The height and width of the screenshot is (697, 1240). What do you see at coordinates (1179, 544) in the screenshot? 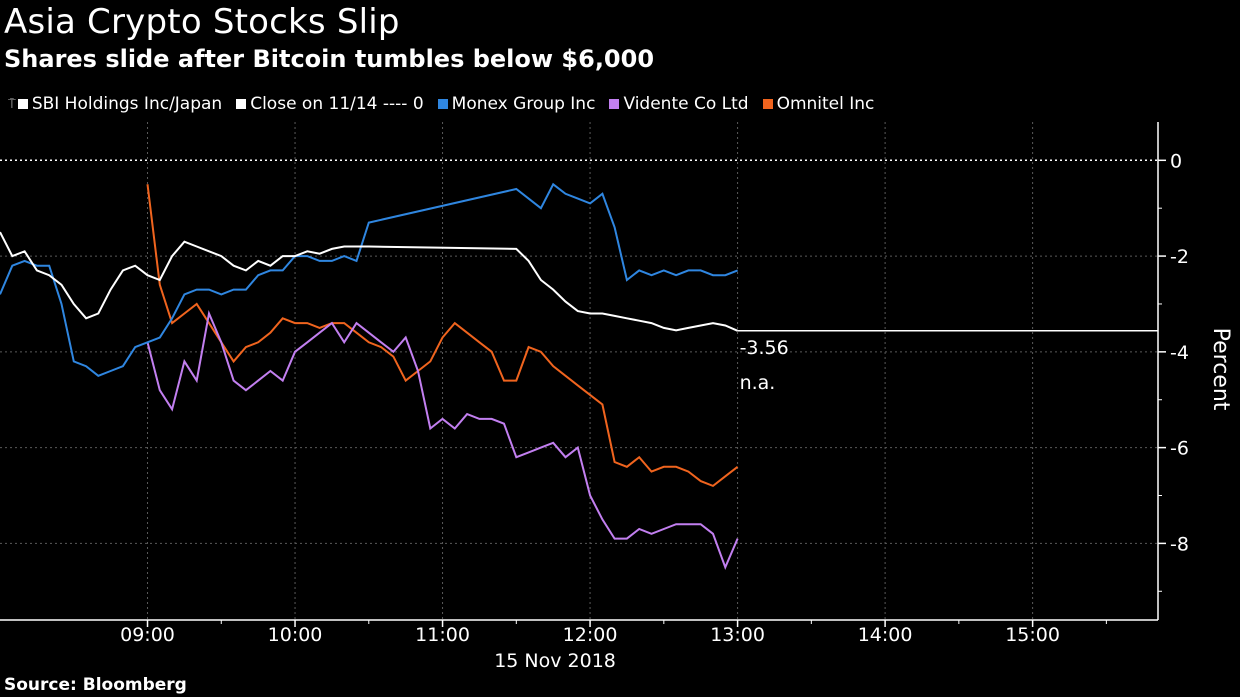
I see `y-tick-label: -8` at bounding box center [1179, 544].